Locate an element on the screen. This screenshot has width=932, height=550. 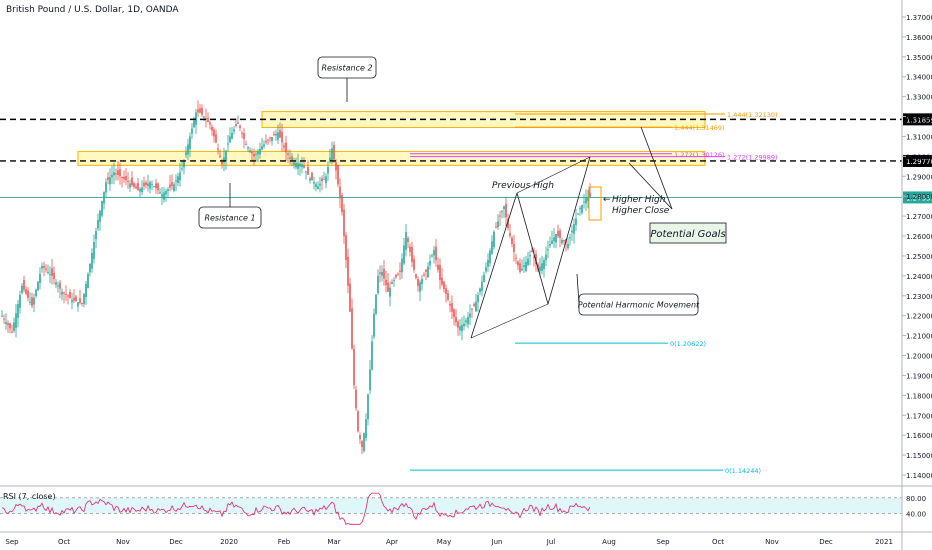
y-tick-label: 1.15000 is located at coordinates (919, 456).